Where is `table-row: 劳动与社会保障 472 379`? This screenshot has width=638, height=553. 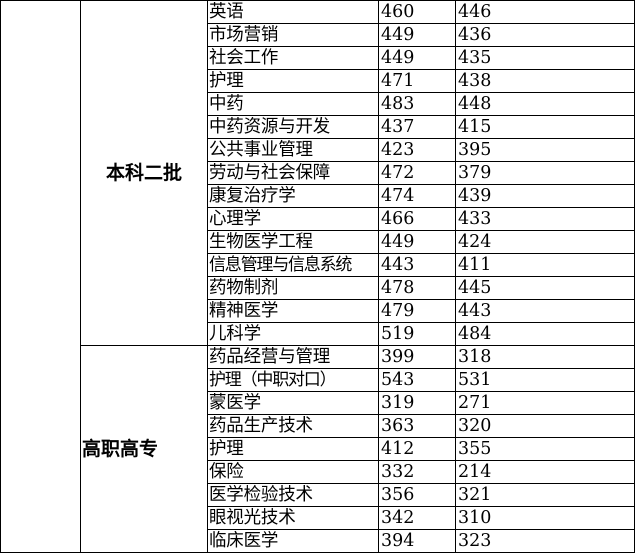 table-row: 劳动与社会保障 472 379 is located at coordinates (318, 173).